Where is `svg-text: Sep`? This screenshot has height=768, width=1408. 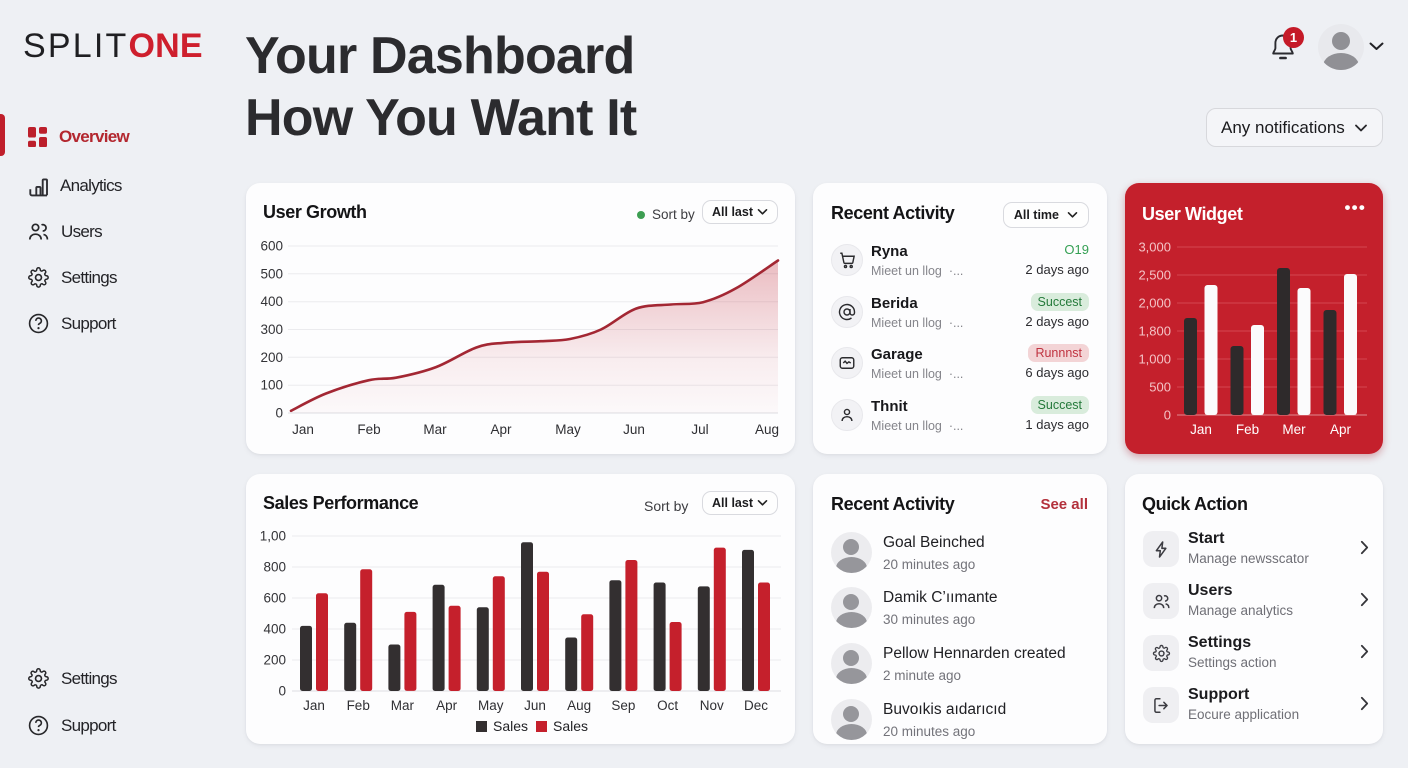 svg-text: Sep is located at coordinates (623, 705).